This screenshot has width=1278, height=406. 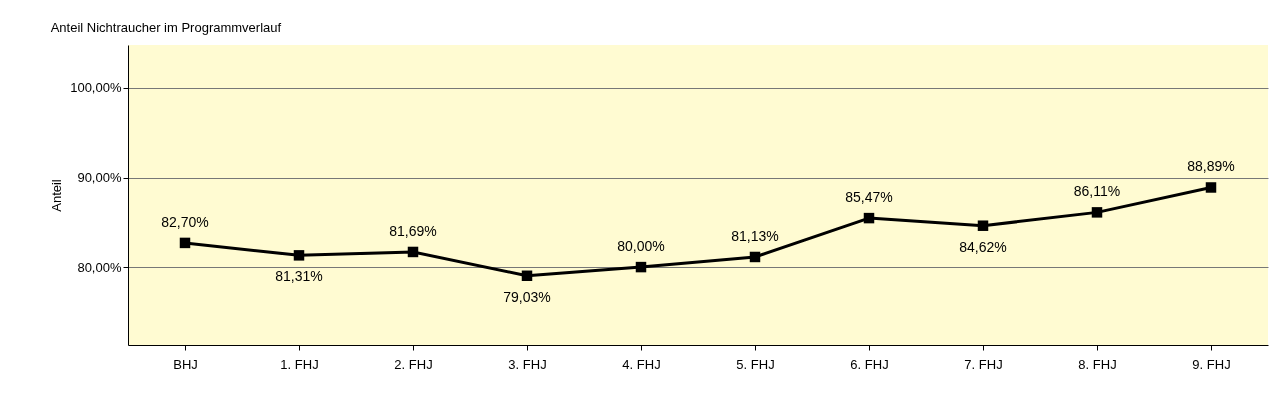 I want to click on x-tick-label: 6. FHJ, so click(x=869, y=364).